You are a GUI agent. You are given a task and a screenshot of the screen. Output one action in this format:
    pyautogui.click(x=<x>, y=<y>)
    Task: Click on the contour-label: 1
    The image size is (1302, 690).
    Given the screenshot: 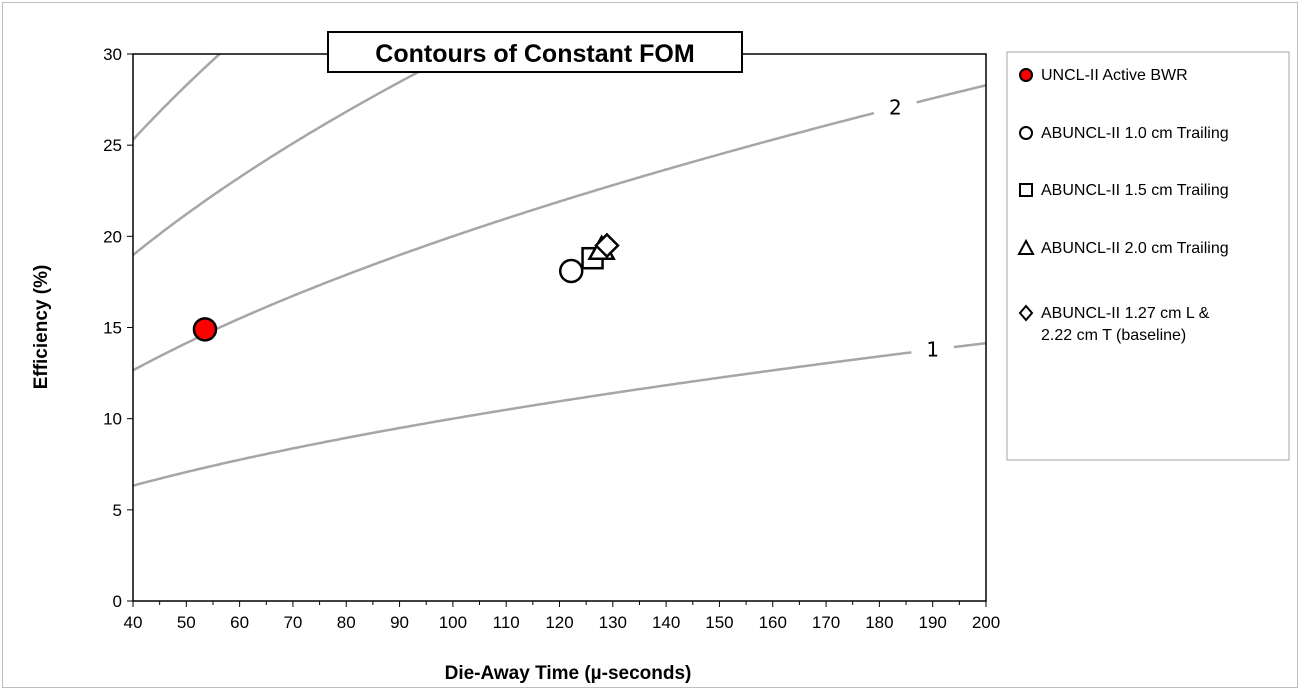 What is the action you would take?
    pyautogui.click(x=932, y=350)
    